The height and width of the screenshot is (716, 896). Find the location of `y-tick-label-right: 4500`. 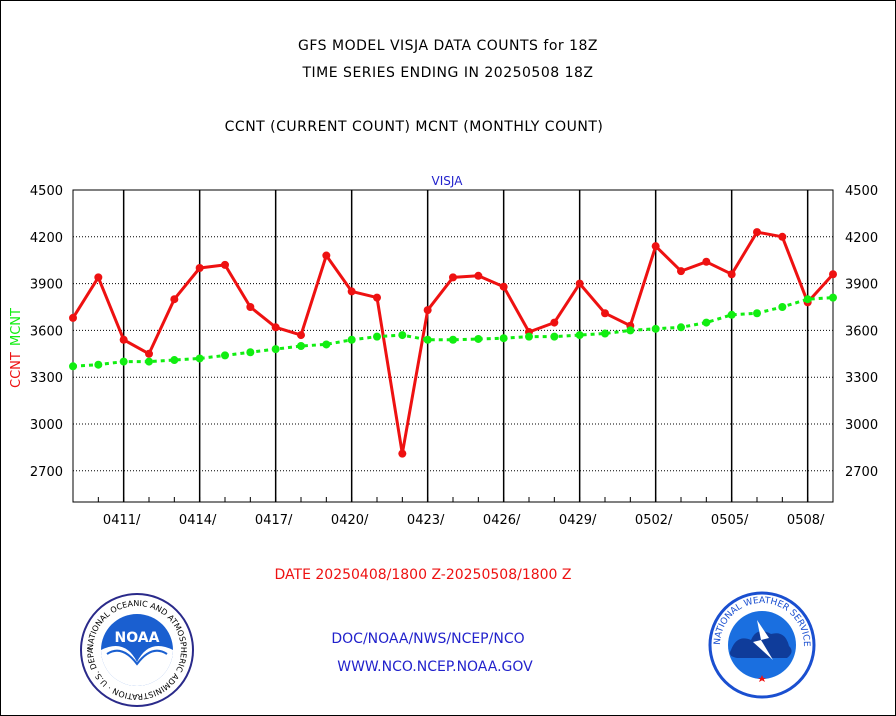

y-tick-label-right: 4500 is located at coordinates (861, 191).